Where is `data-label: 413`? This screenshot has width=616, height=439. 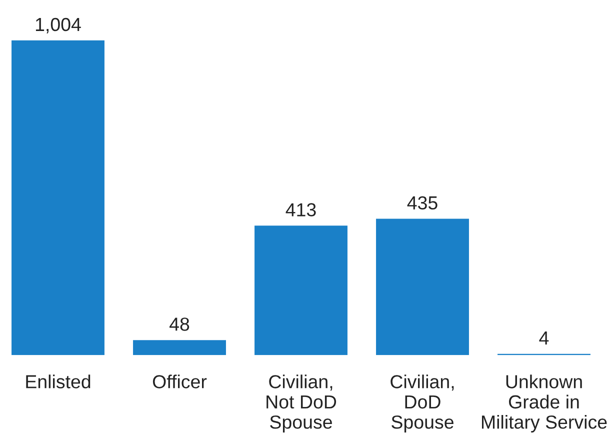 data-label: 413 is located at coordinates (301, 209).